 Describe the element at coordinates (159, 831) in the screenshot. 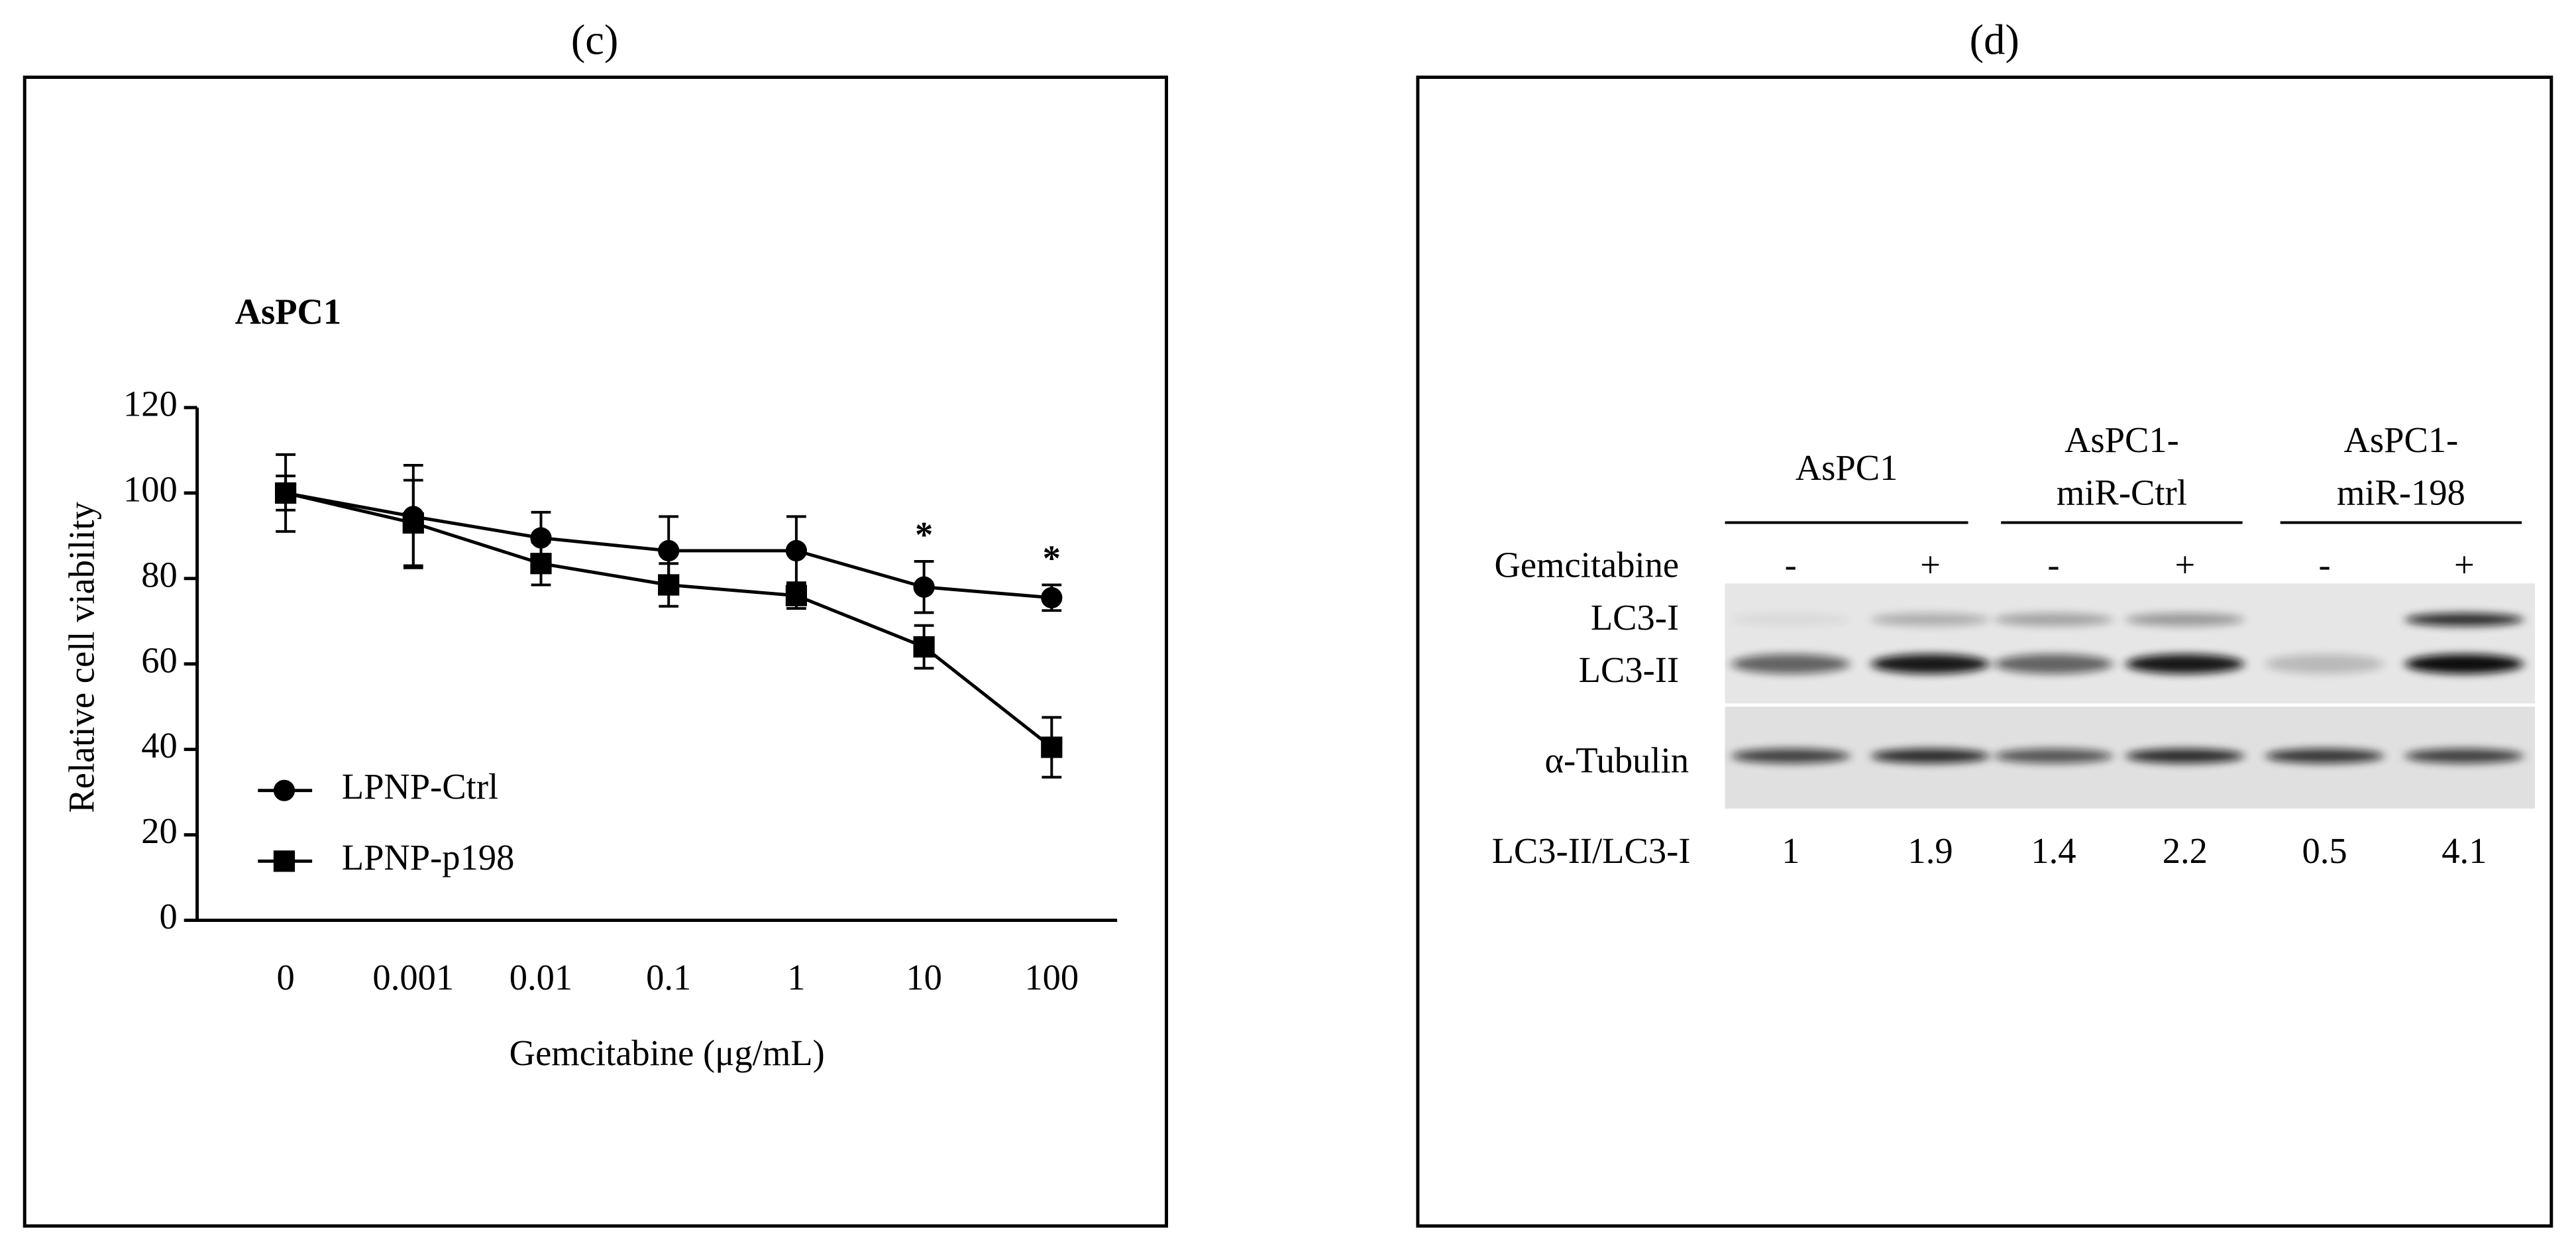

I see `y-tick-label: 20` at that location.